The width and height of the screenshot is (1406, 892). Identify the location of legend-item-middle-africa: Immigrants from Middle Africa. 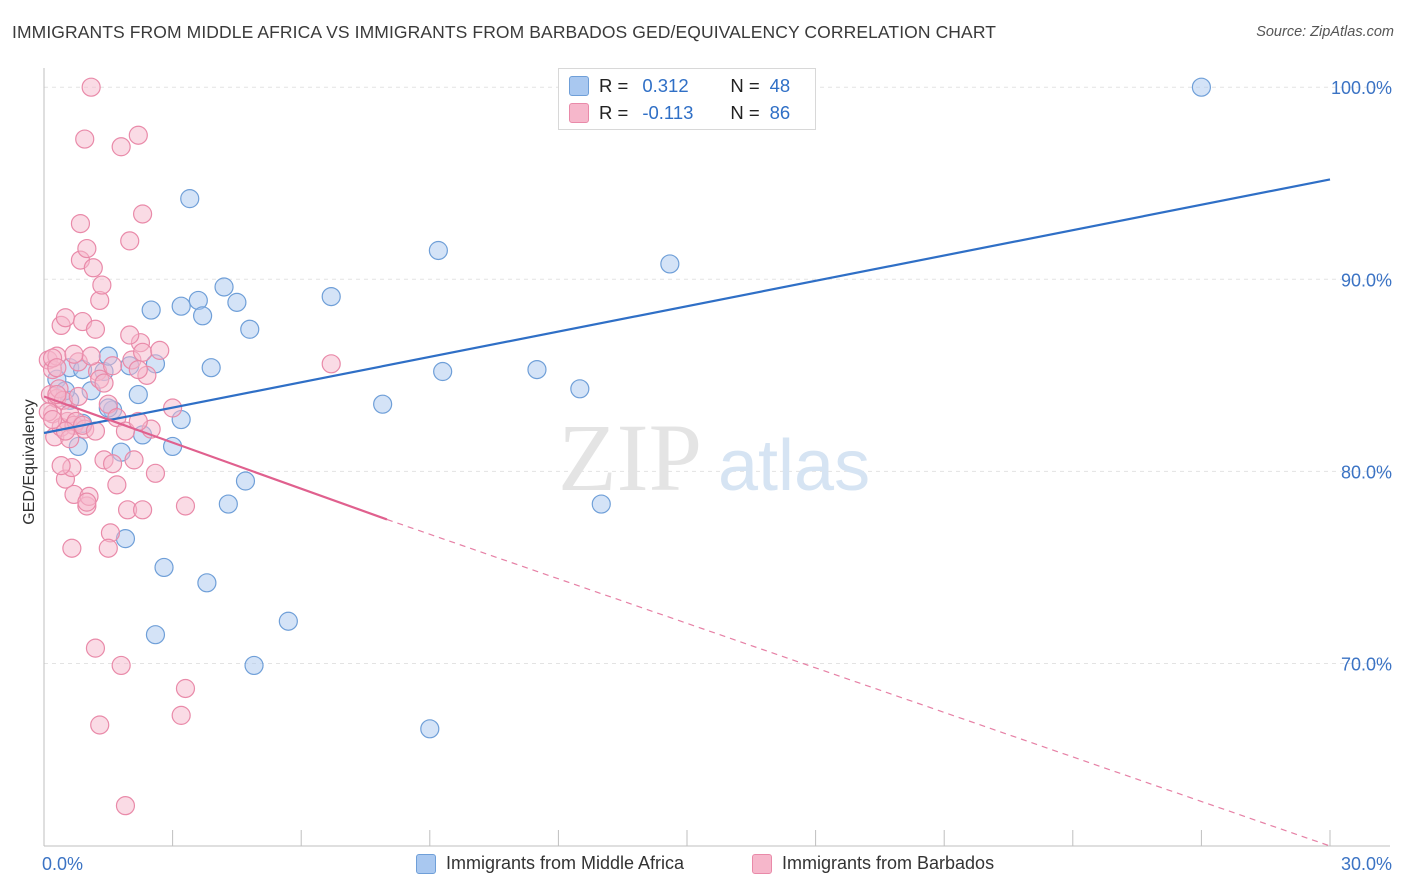
(550, 863).